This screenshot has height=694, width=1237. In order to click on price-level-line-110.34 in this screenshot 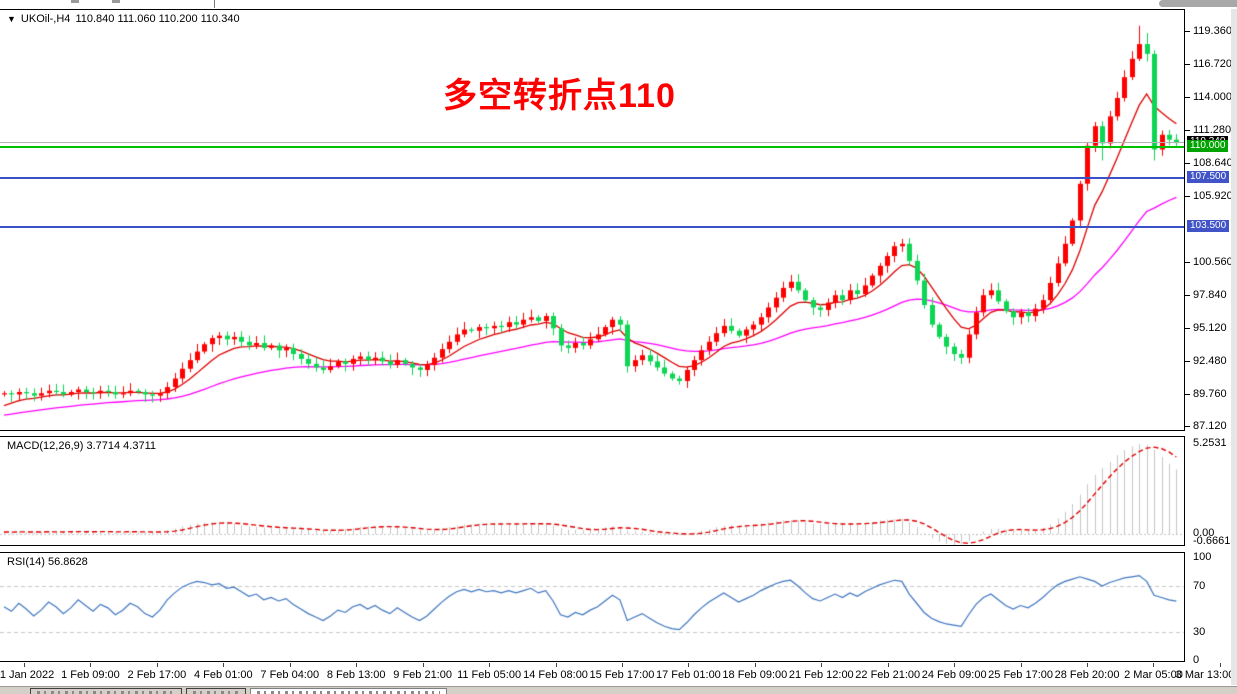, I will do `click(592, 142)`.